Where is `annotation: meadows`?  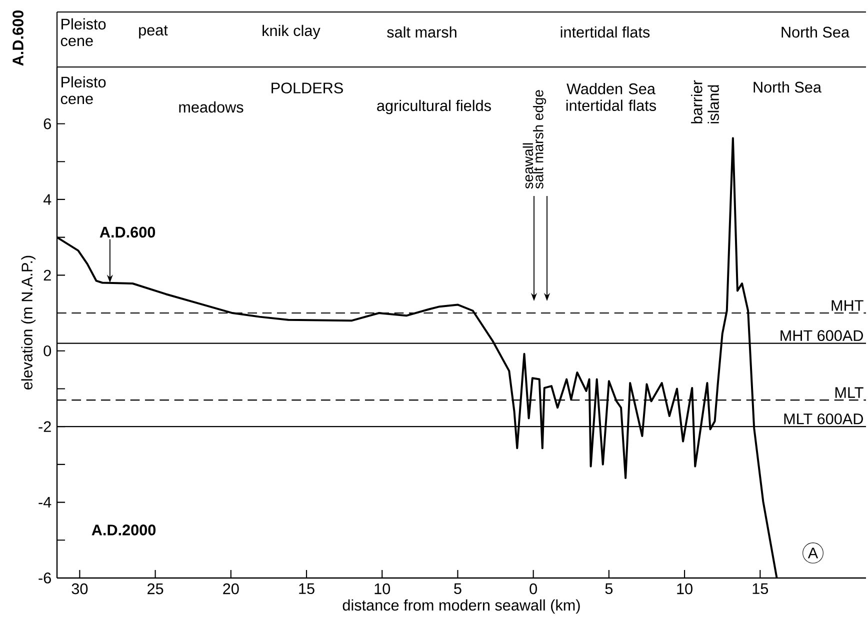 annotation: meadows is located at coordinates (211, 107).